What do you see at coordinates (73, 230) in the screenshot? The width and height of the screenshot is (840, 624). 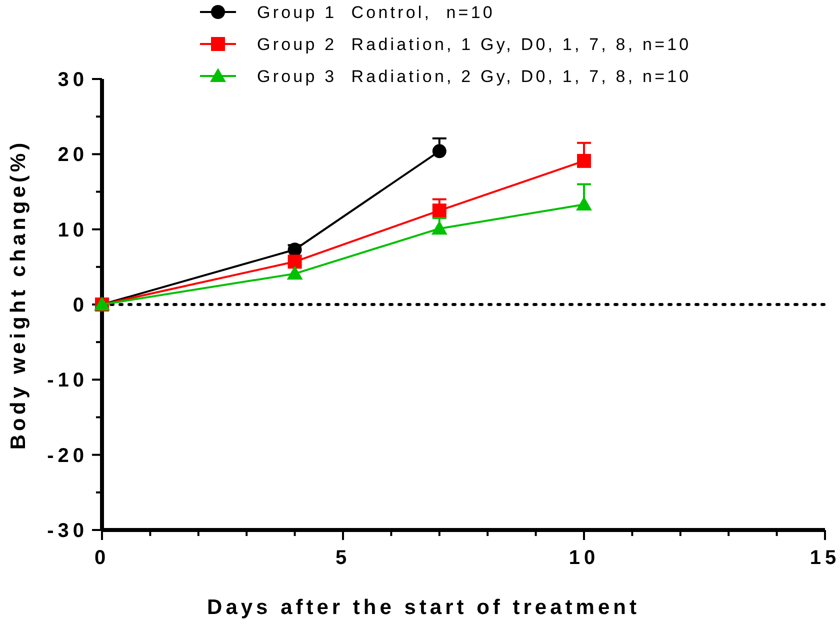 I see `y-tick-label: 10` at bounding box center [73, 230].